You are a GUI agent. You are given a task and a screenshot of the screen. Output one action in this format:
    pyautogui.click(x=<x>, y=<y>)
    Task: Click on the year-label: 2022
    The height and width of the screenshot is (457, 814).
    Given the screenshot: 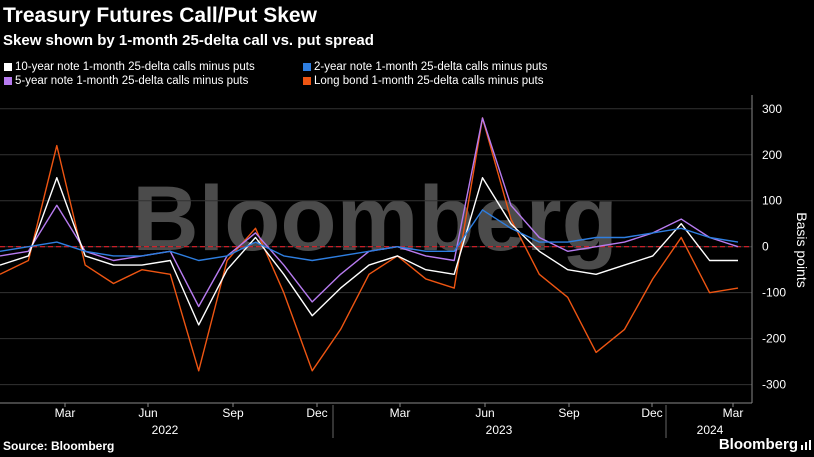 What is the action you would take?
    pyautogui.click(x=165, y=430)
    